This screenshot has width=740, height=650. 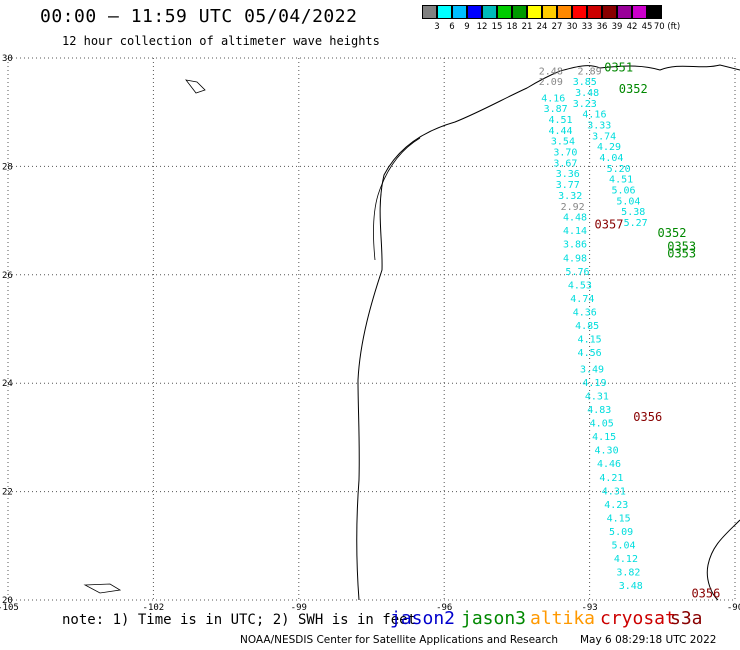 I want to click on swh-value-label: 3.67, so click(x=565, y=163).